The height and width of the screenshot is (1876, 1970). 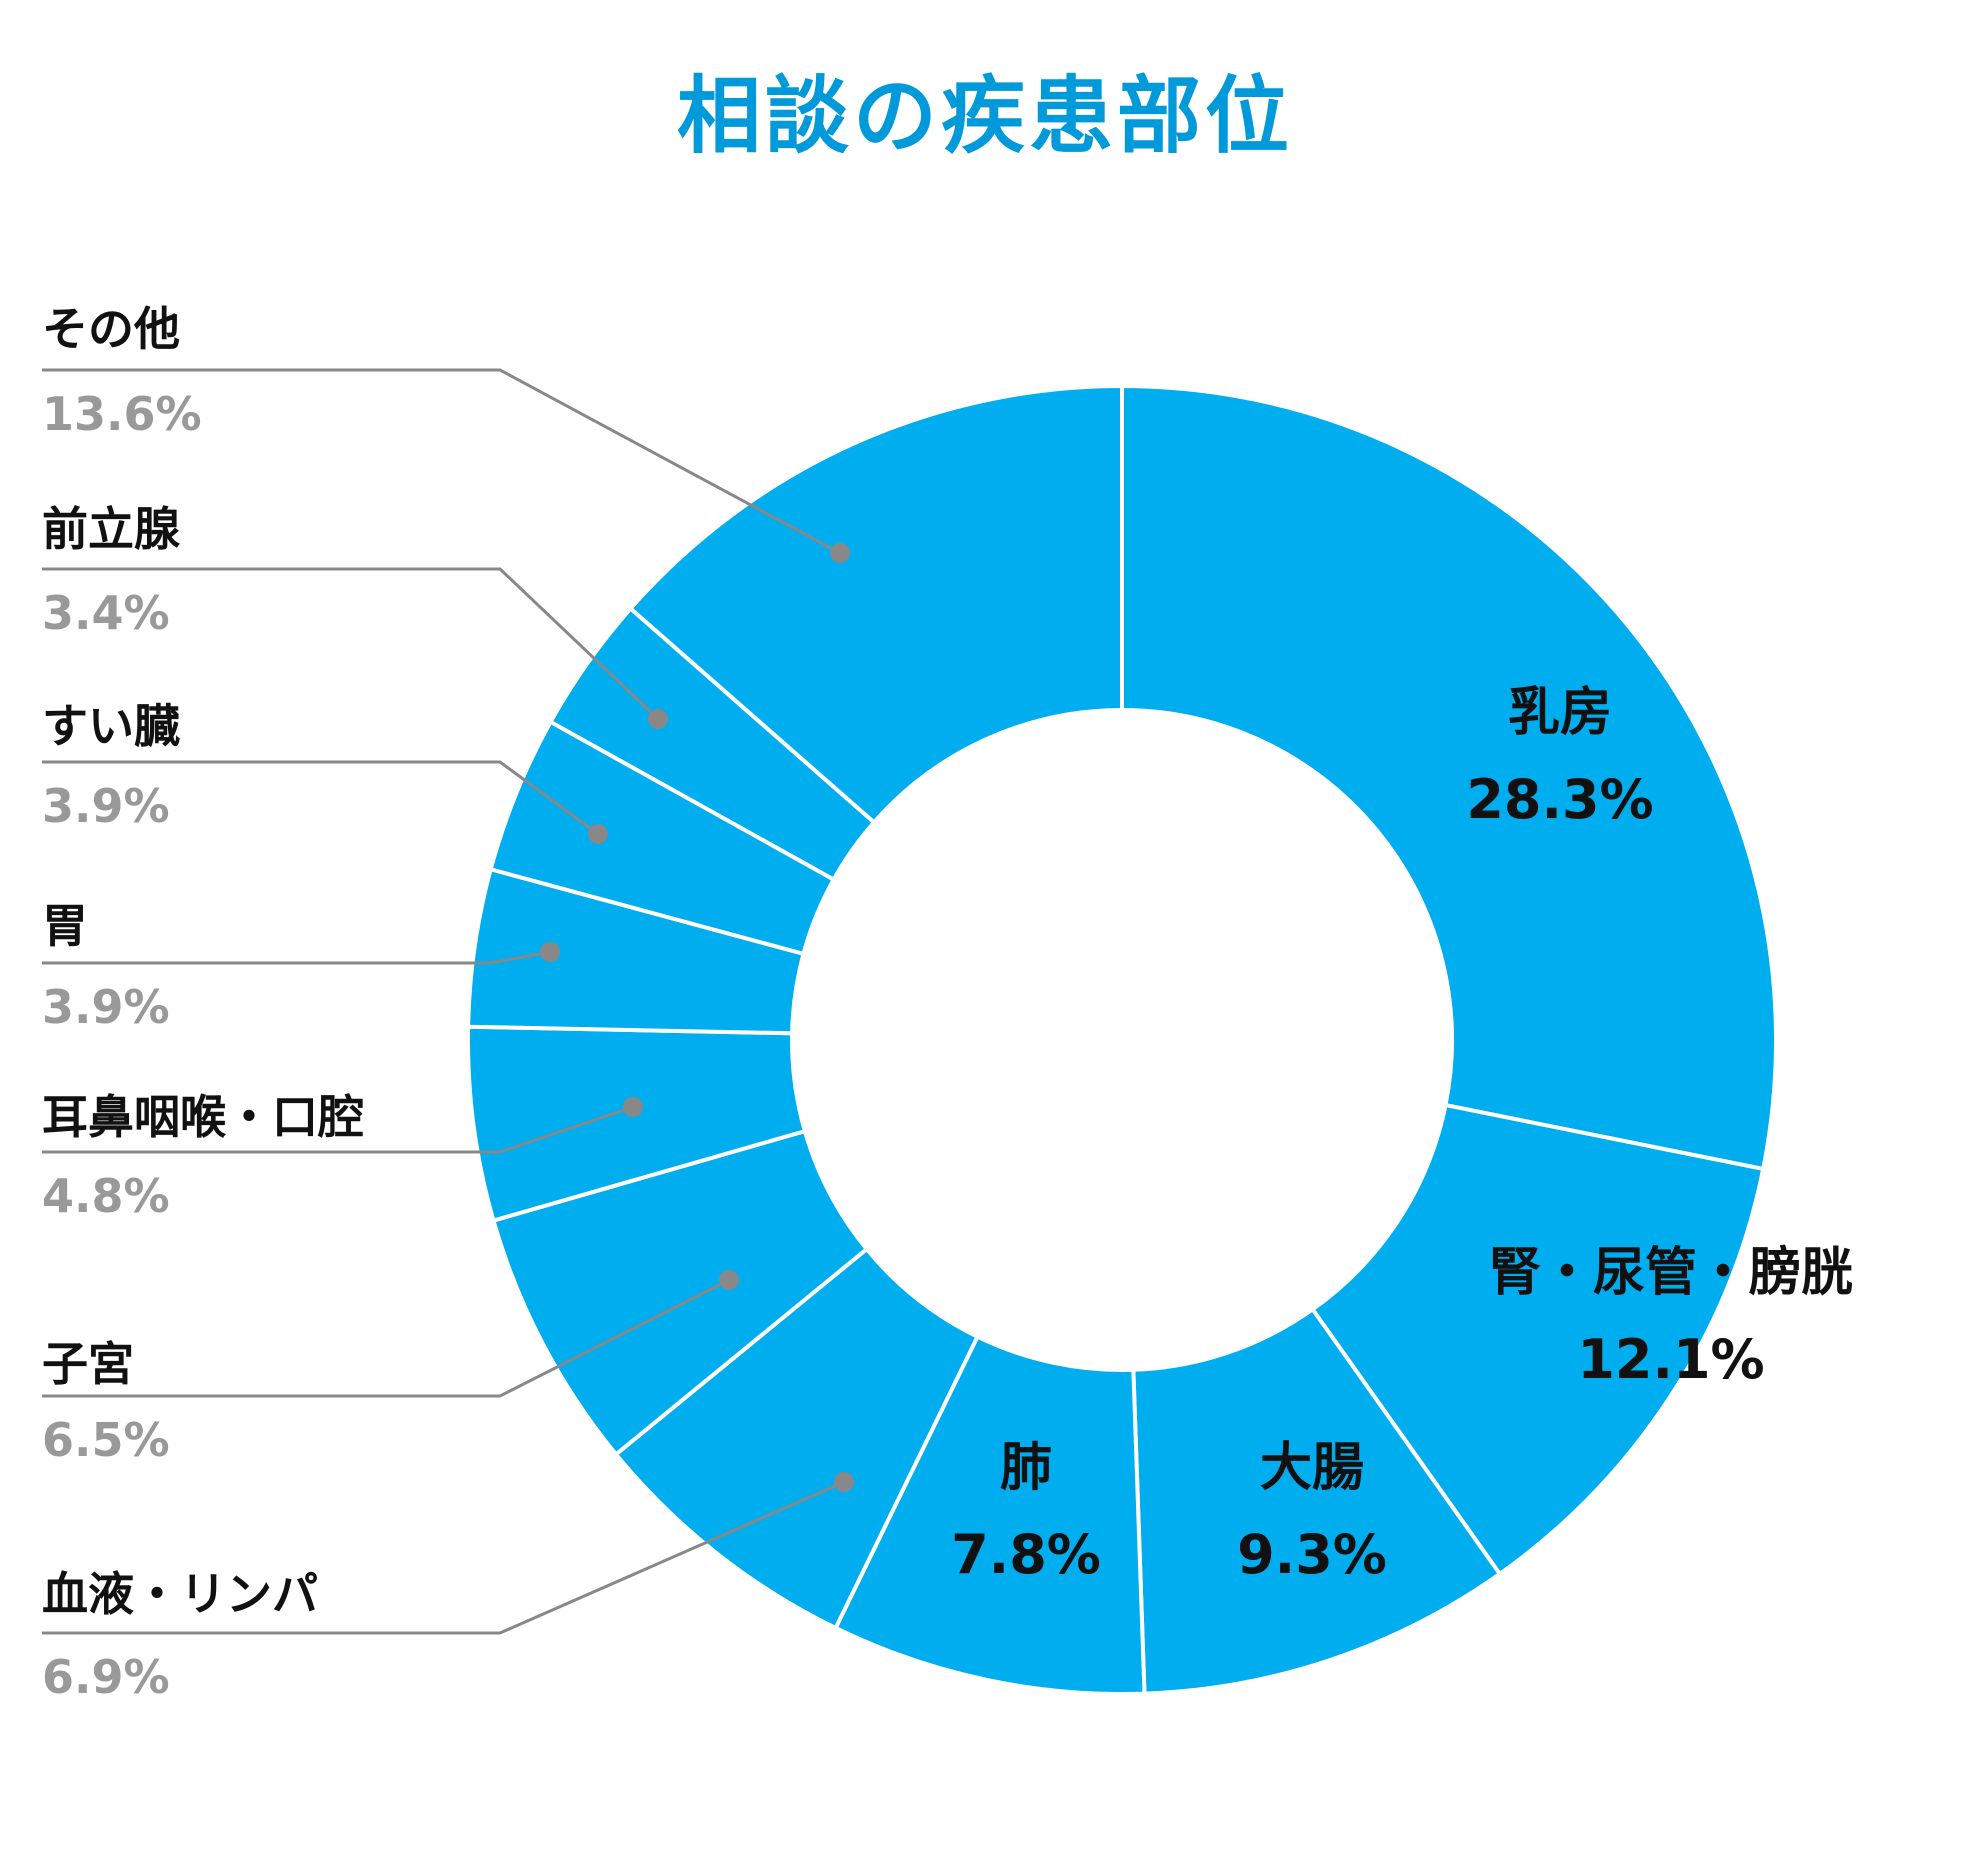 What do you see at coordinates (1312, 1468) in the screenshot?
I see `slice-label-2: 大腸` at bounding box center [1312, 1468].